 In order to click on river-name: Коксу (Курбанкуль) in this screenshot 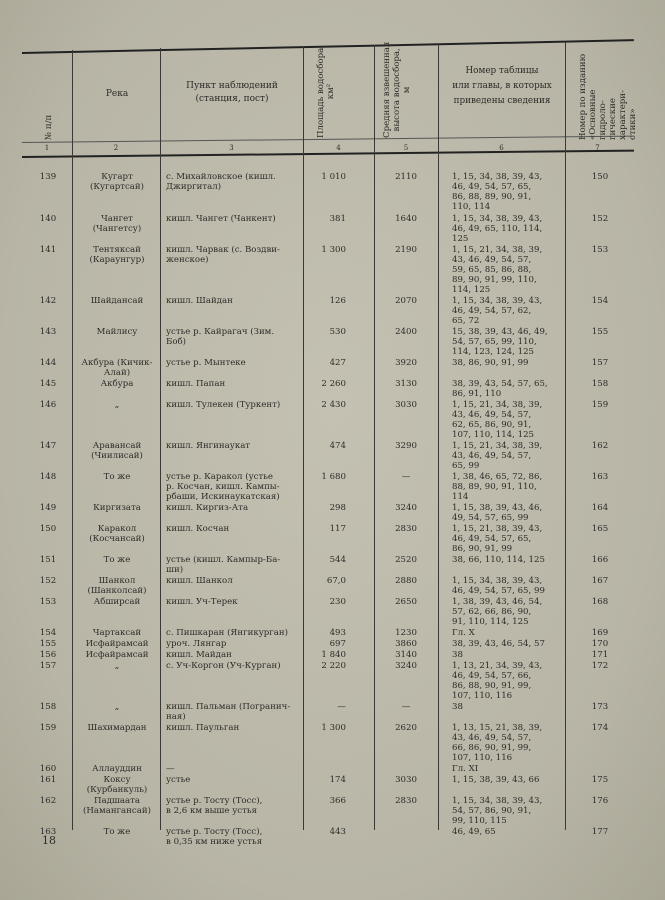, I will do `click(117, 785)`.